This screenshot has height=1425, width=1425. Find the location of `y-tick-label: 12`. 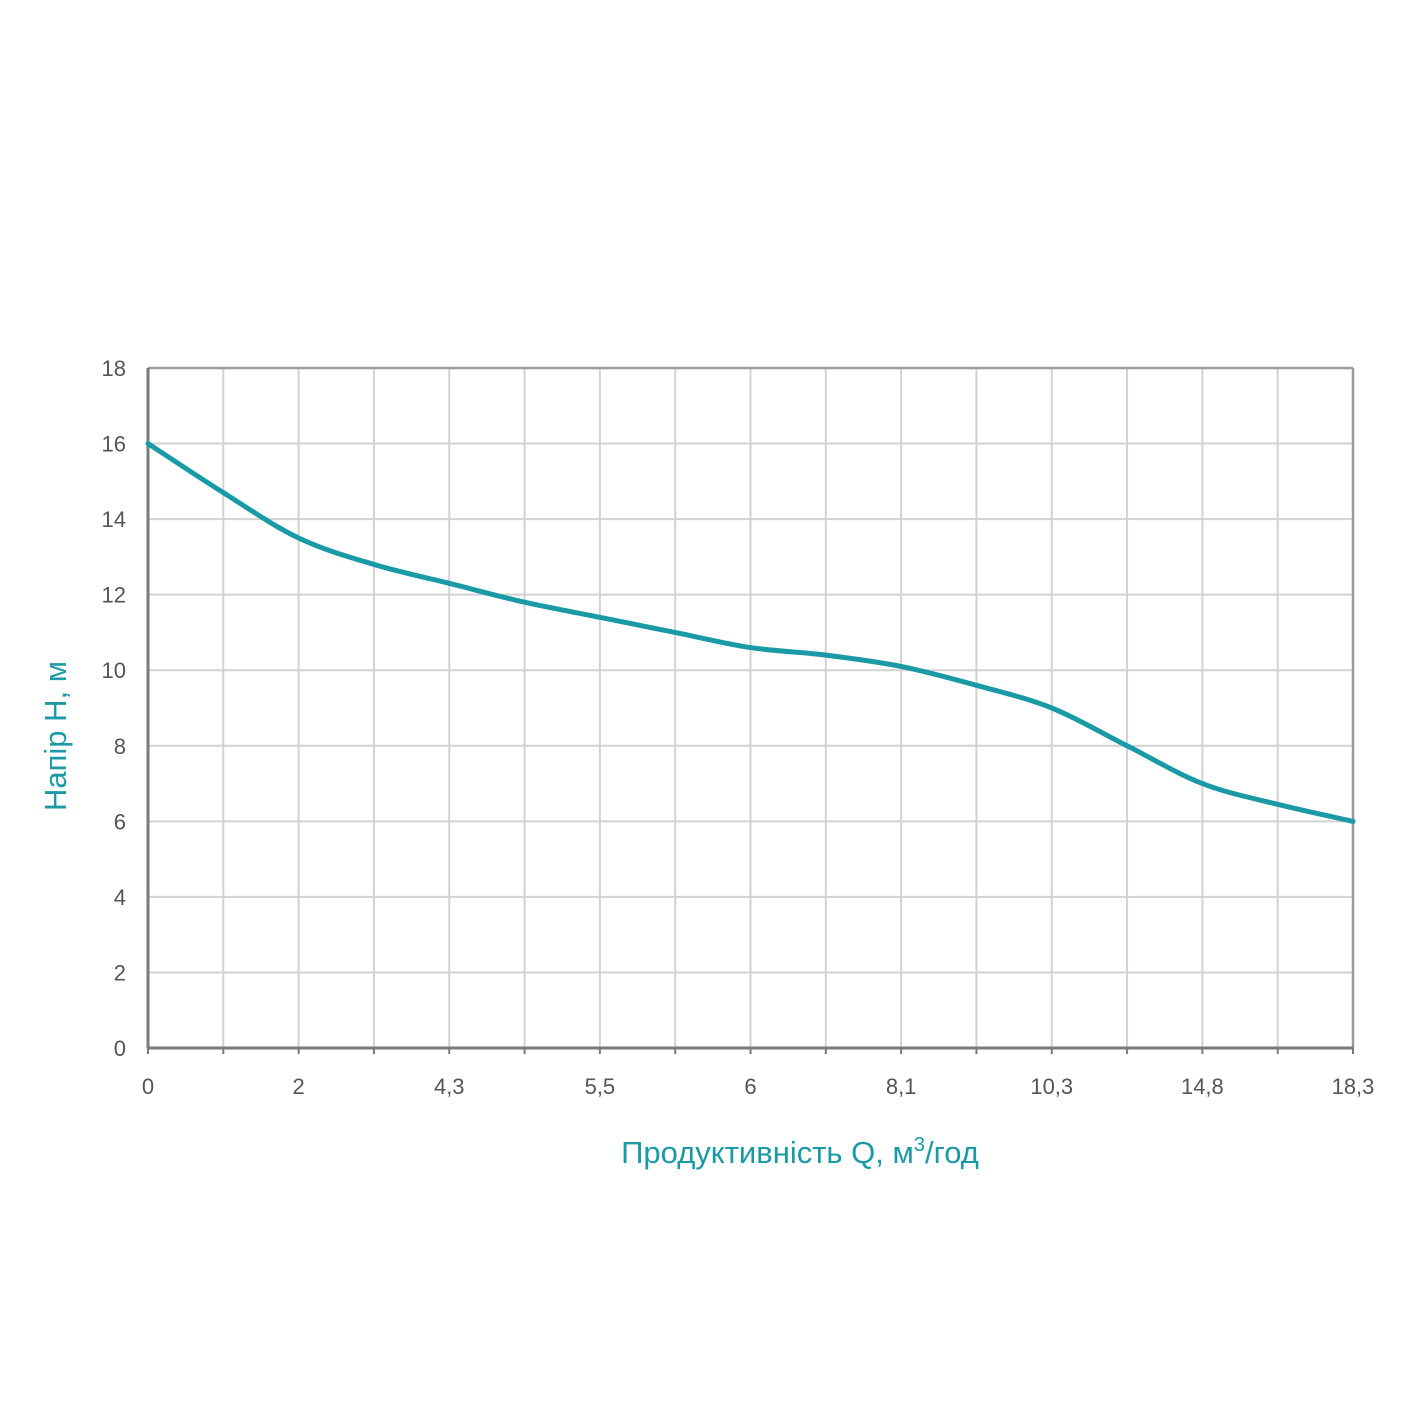

y-tick-label: 12 is located at coordinates (114, 595).